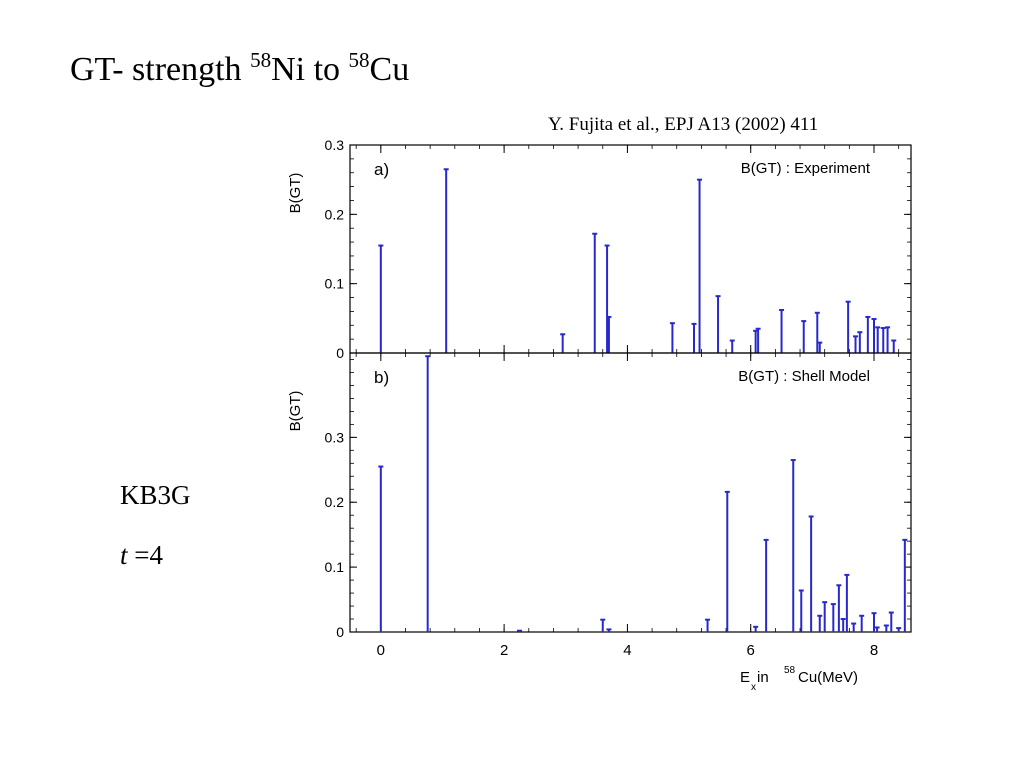  Describe the element at coordinates (753, 687) in the screenshot. I see `xlabel-sub: x` at that location.